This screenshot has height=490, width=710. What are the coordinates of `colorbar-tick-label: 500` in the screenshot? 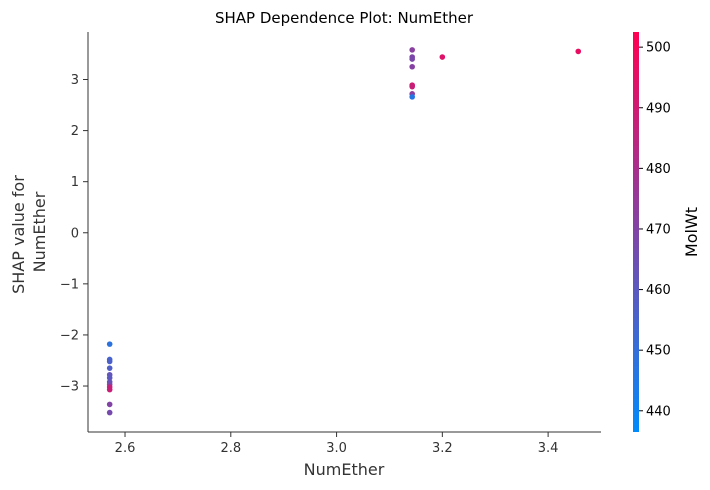 It's located at (658, 48).